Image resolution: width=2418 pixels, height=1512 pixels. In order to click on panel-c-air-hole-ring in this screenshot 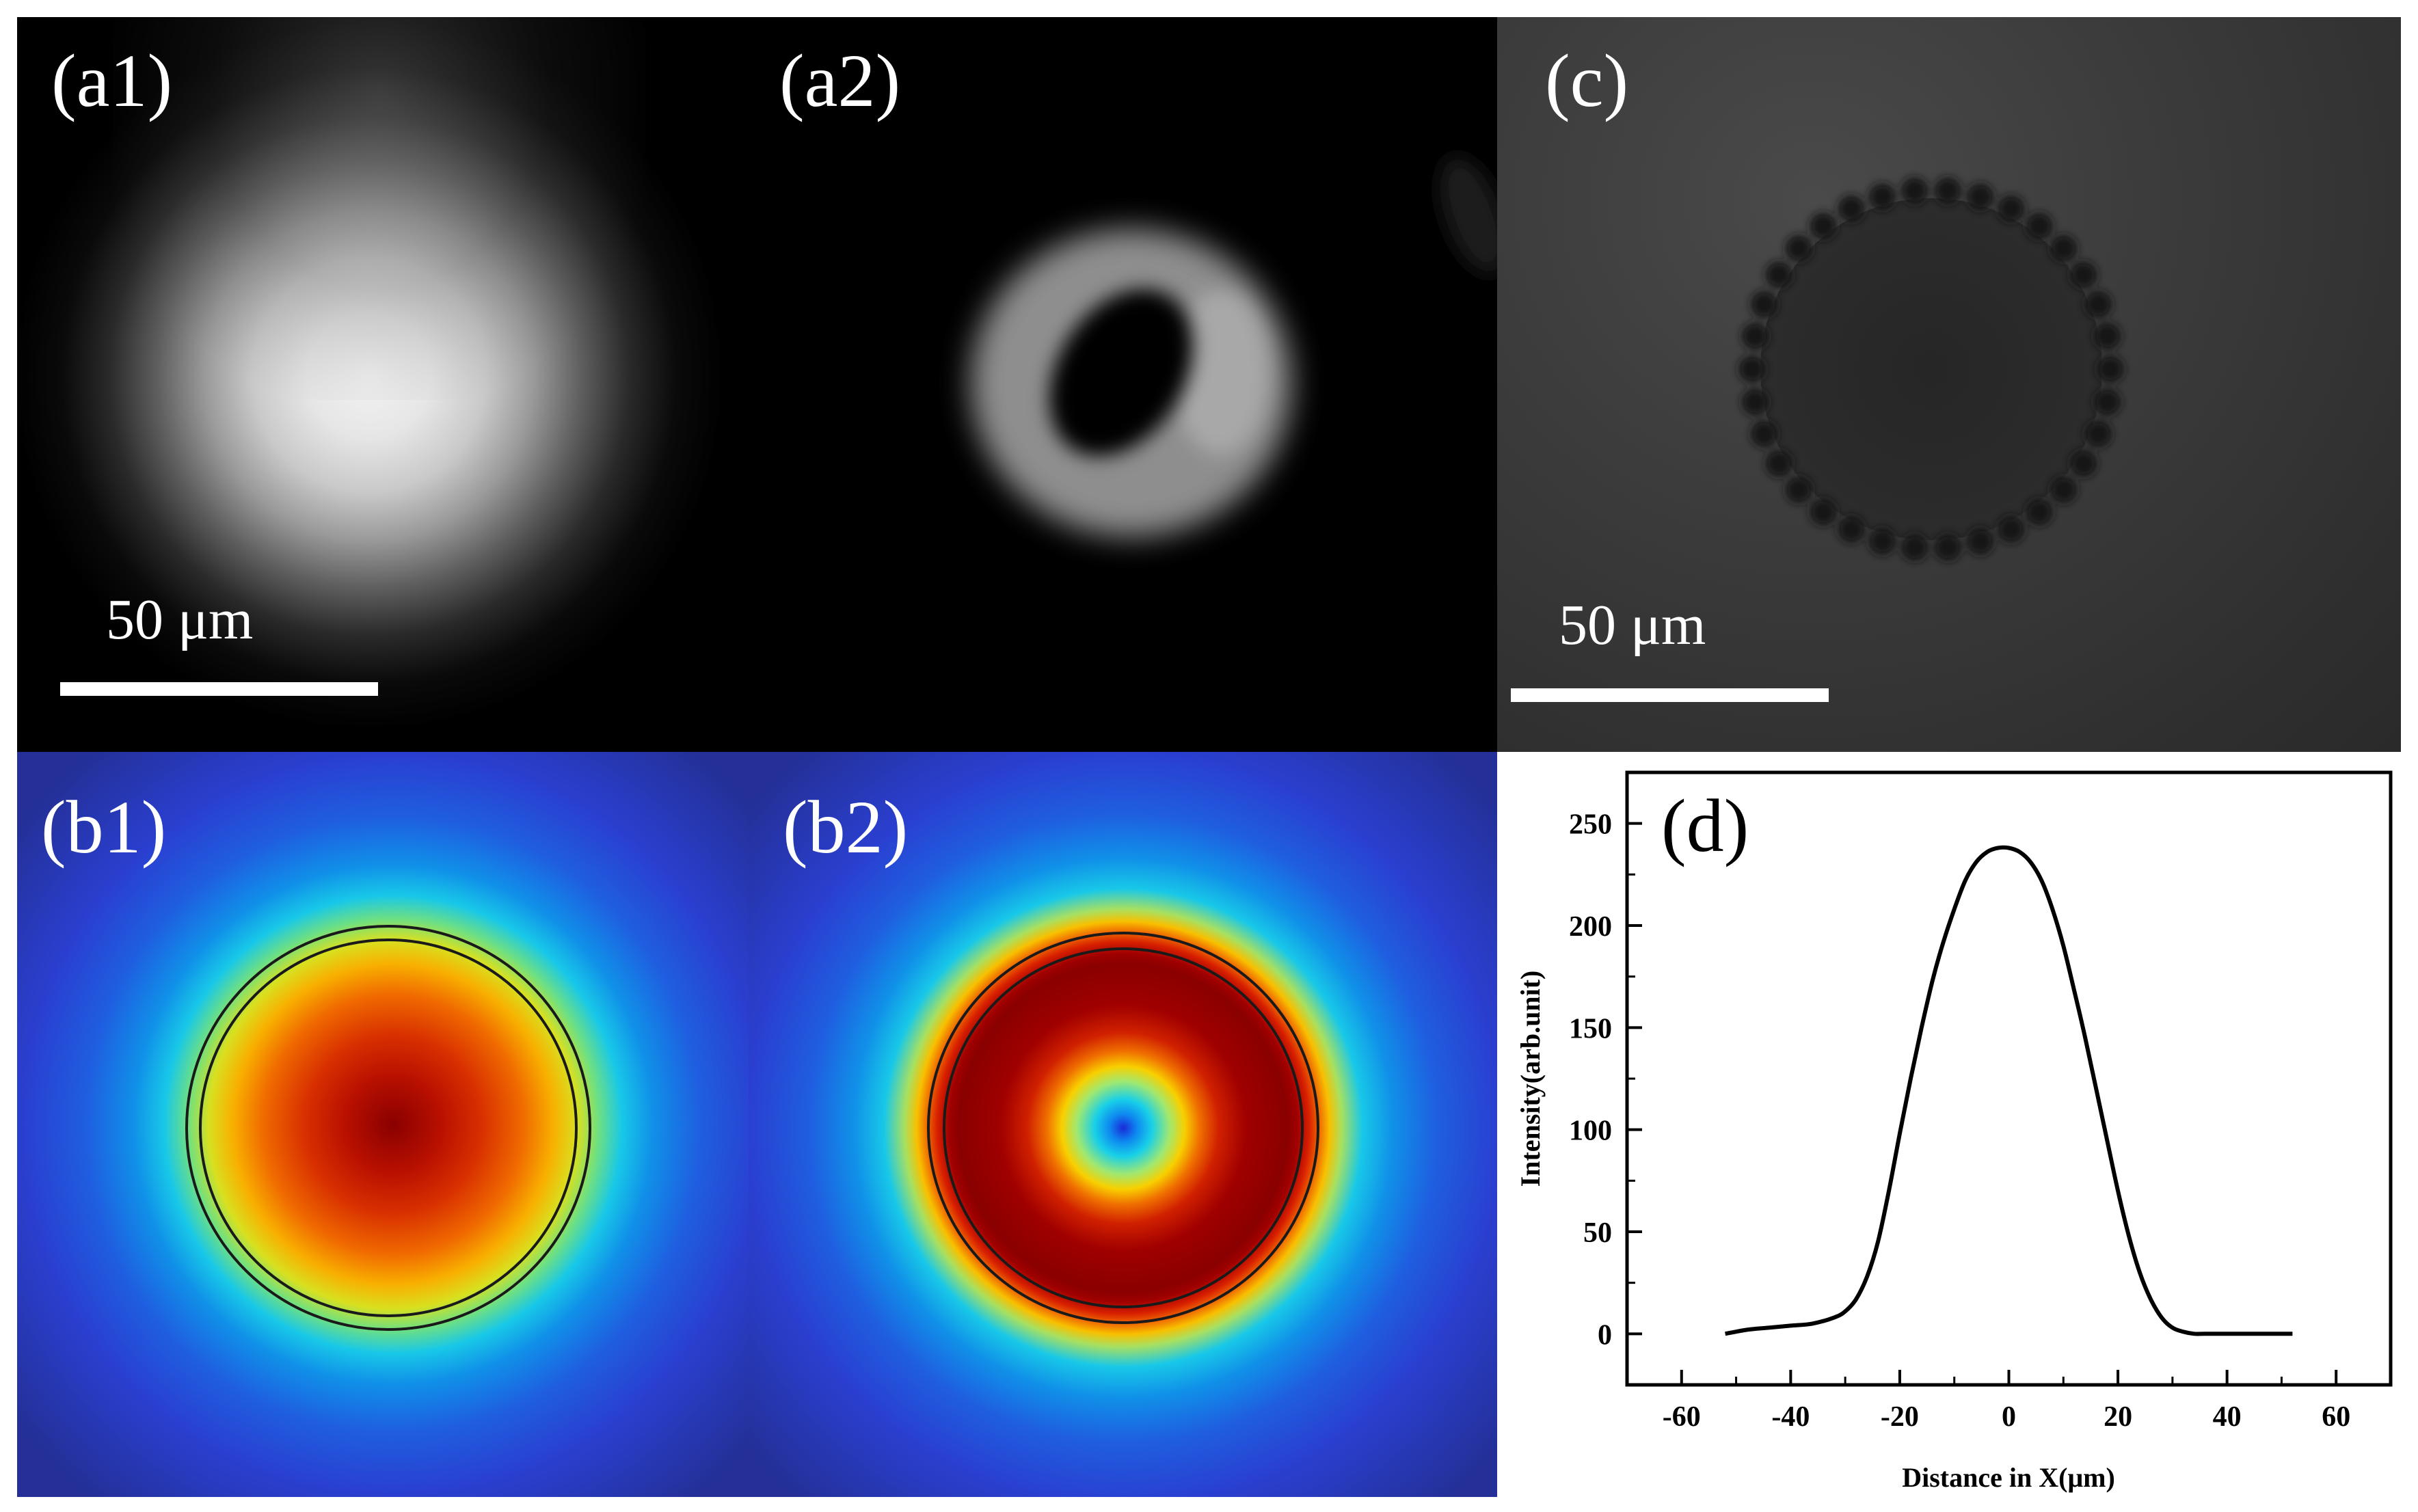, I will do `click(1931, 369)`.